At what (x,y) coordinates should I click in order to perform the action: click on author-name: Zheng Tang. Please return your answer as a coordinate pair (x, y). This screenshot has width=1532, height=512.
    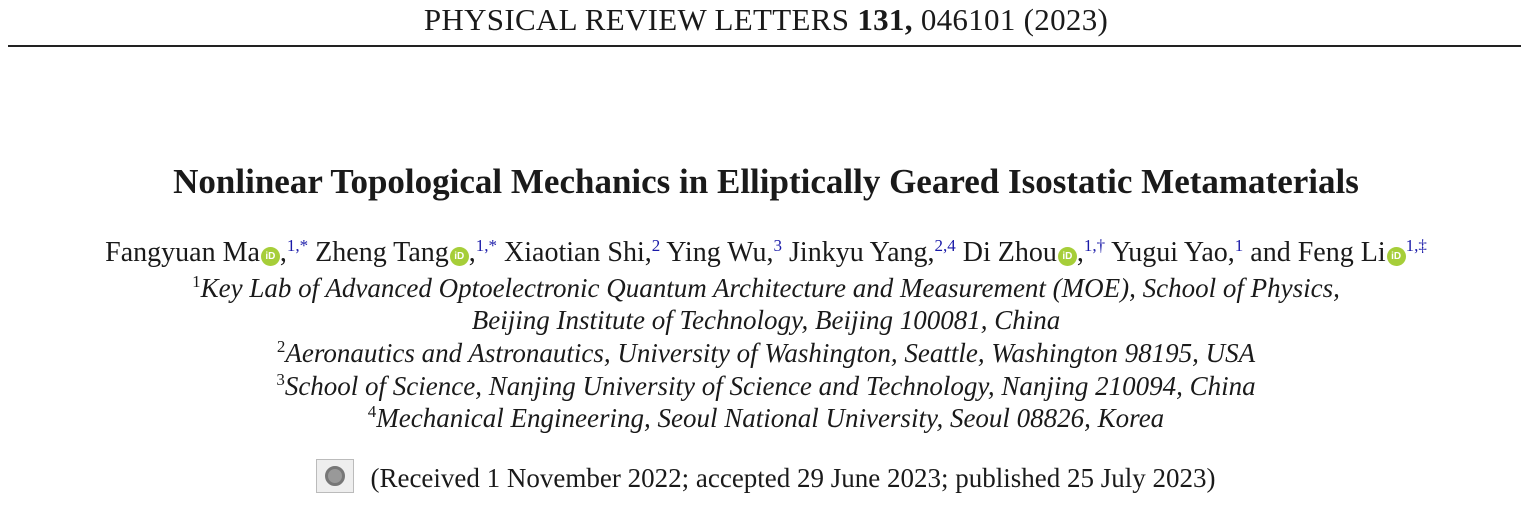
    Looking at the image, I should click on (382, 252).